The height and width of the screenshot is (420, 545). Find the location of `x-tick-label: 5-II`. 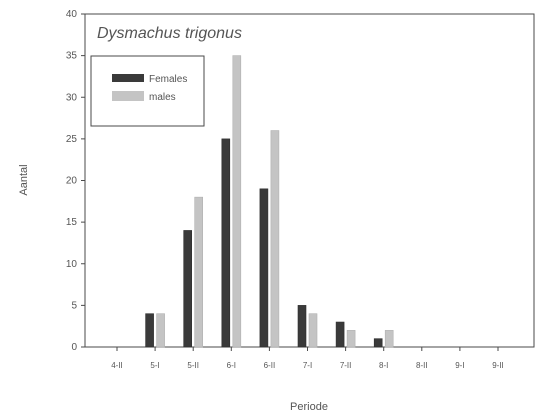

x-tick-label: 5-II is located at coordinates (193, 365).